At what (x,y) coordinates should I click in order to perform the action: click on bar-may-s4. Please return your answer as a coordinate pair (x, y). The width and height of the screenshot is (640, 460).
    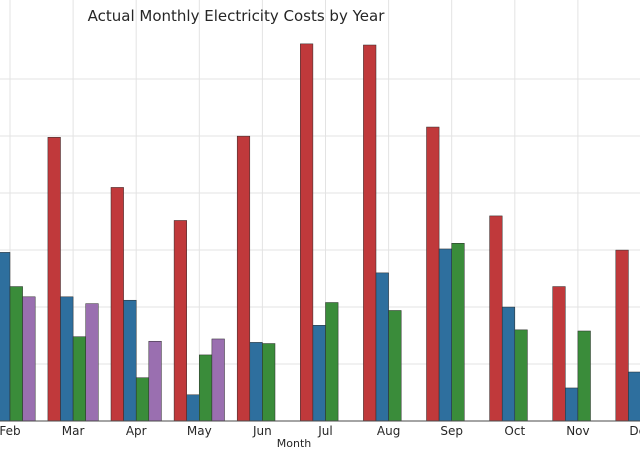
    Looking at the image, I should click on (218, 380).